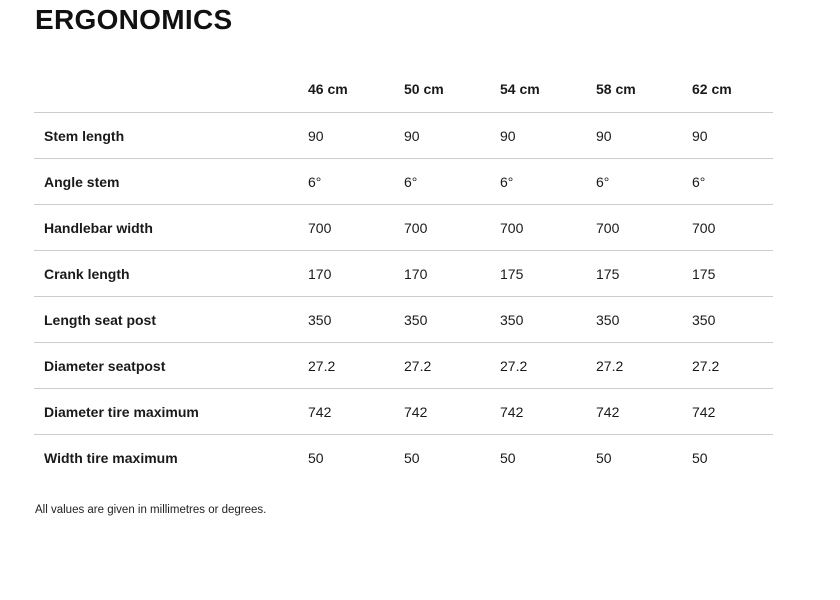 This screenshot has height=600, width=840. What do you see at coordinates (134, 19) in the screenshot?
I see `page-title: ERGONOMICS` at bounding box center [134, 19].